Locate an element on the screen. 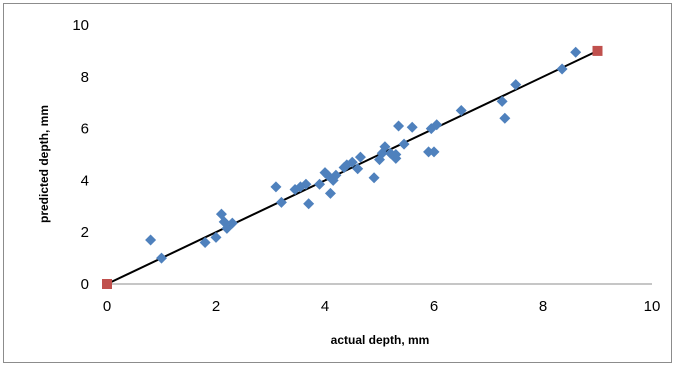 This screenshot has width=677, height=367. x-tick-label: 6 is located at coordinates (434, 306).